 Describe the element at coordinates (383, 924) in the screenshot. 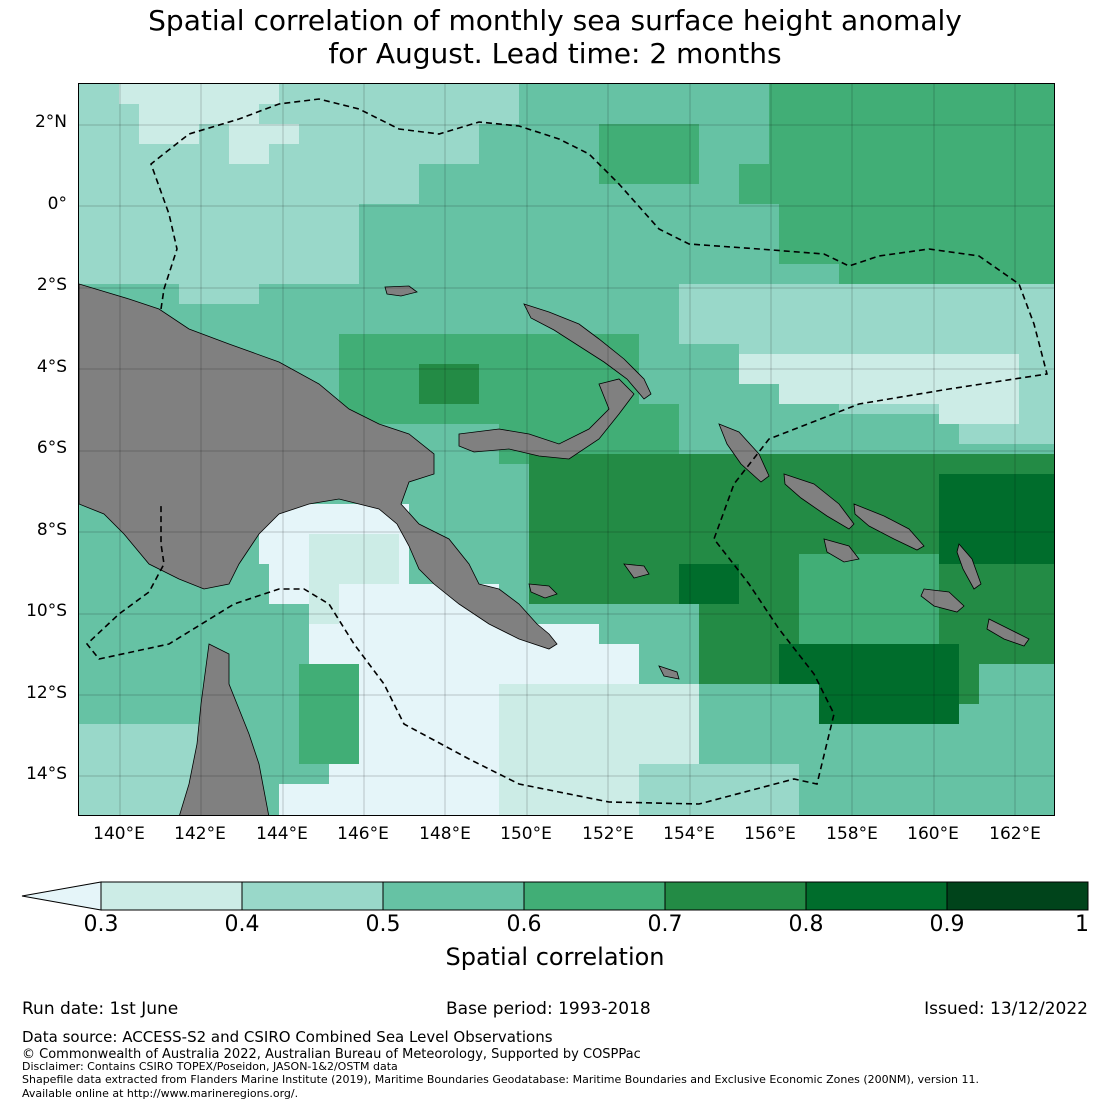

I see `colorbar-tick-0-5: 0.5` at that location.